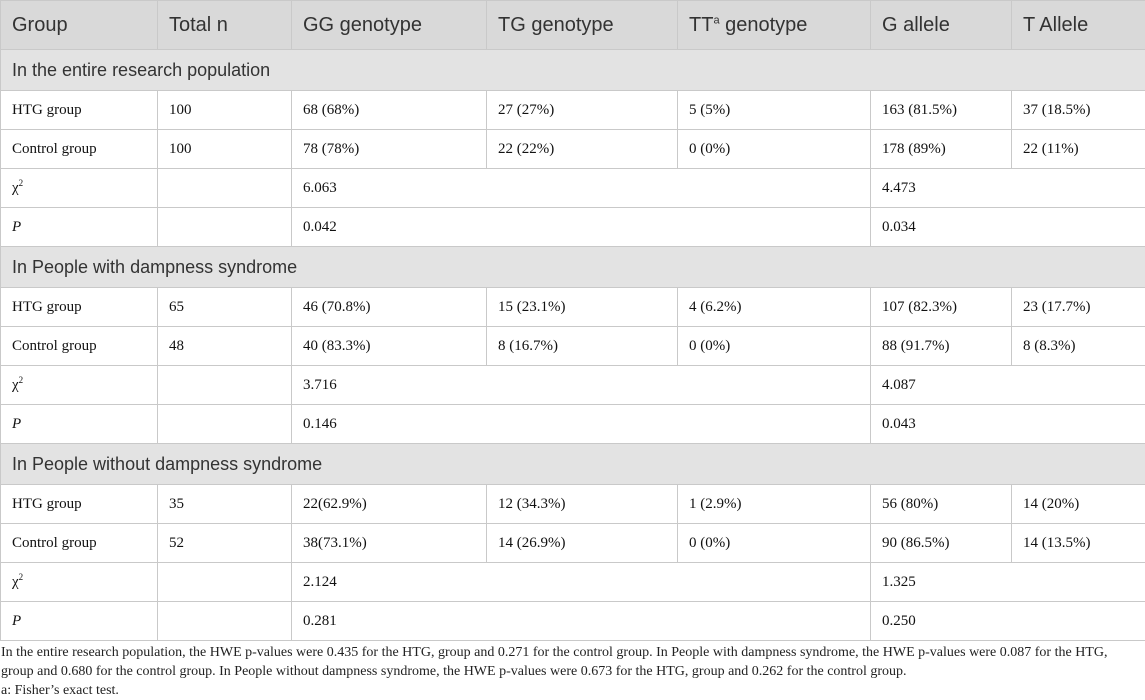 This screenshot has height=700, width=1145. I want to click on chi-genotype-value: 2.124, so click(581, 582).